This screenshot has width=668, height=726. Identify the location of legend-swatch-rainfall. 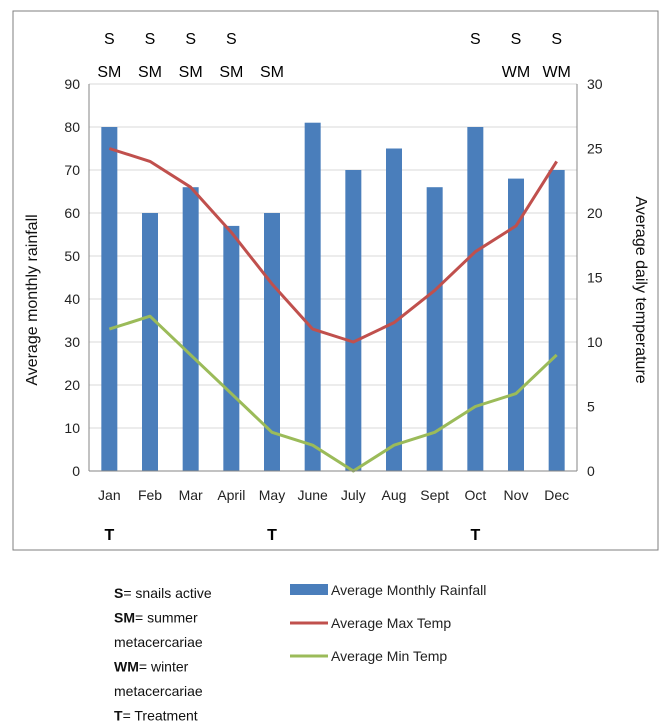
(309, 589).